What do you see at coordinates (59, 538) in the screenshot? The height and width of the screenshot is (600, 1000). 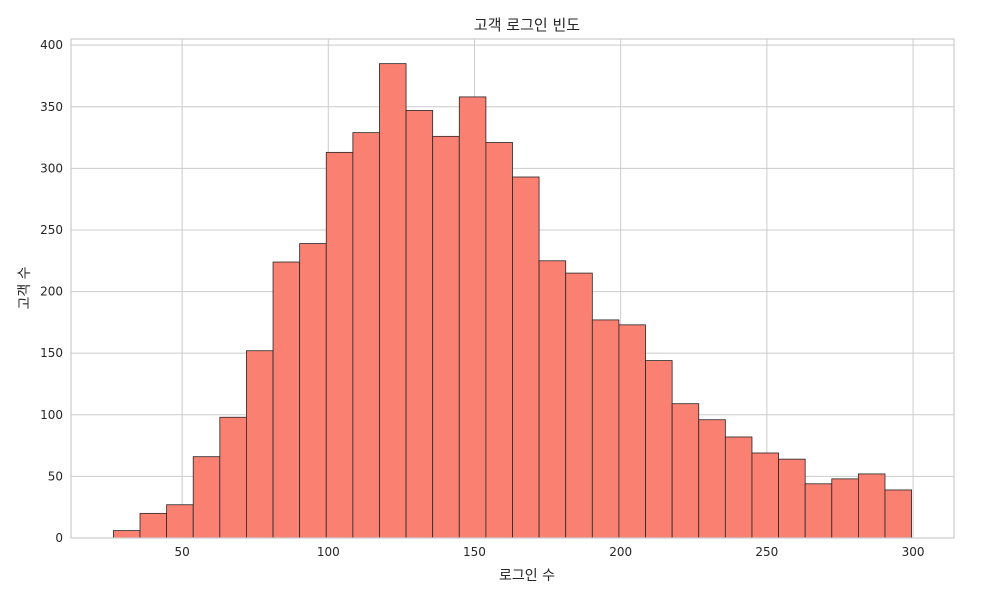 I see `y-tick-label: 0` at bounding box center [59, 538].